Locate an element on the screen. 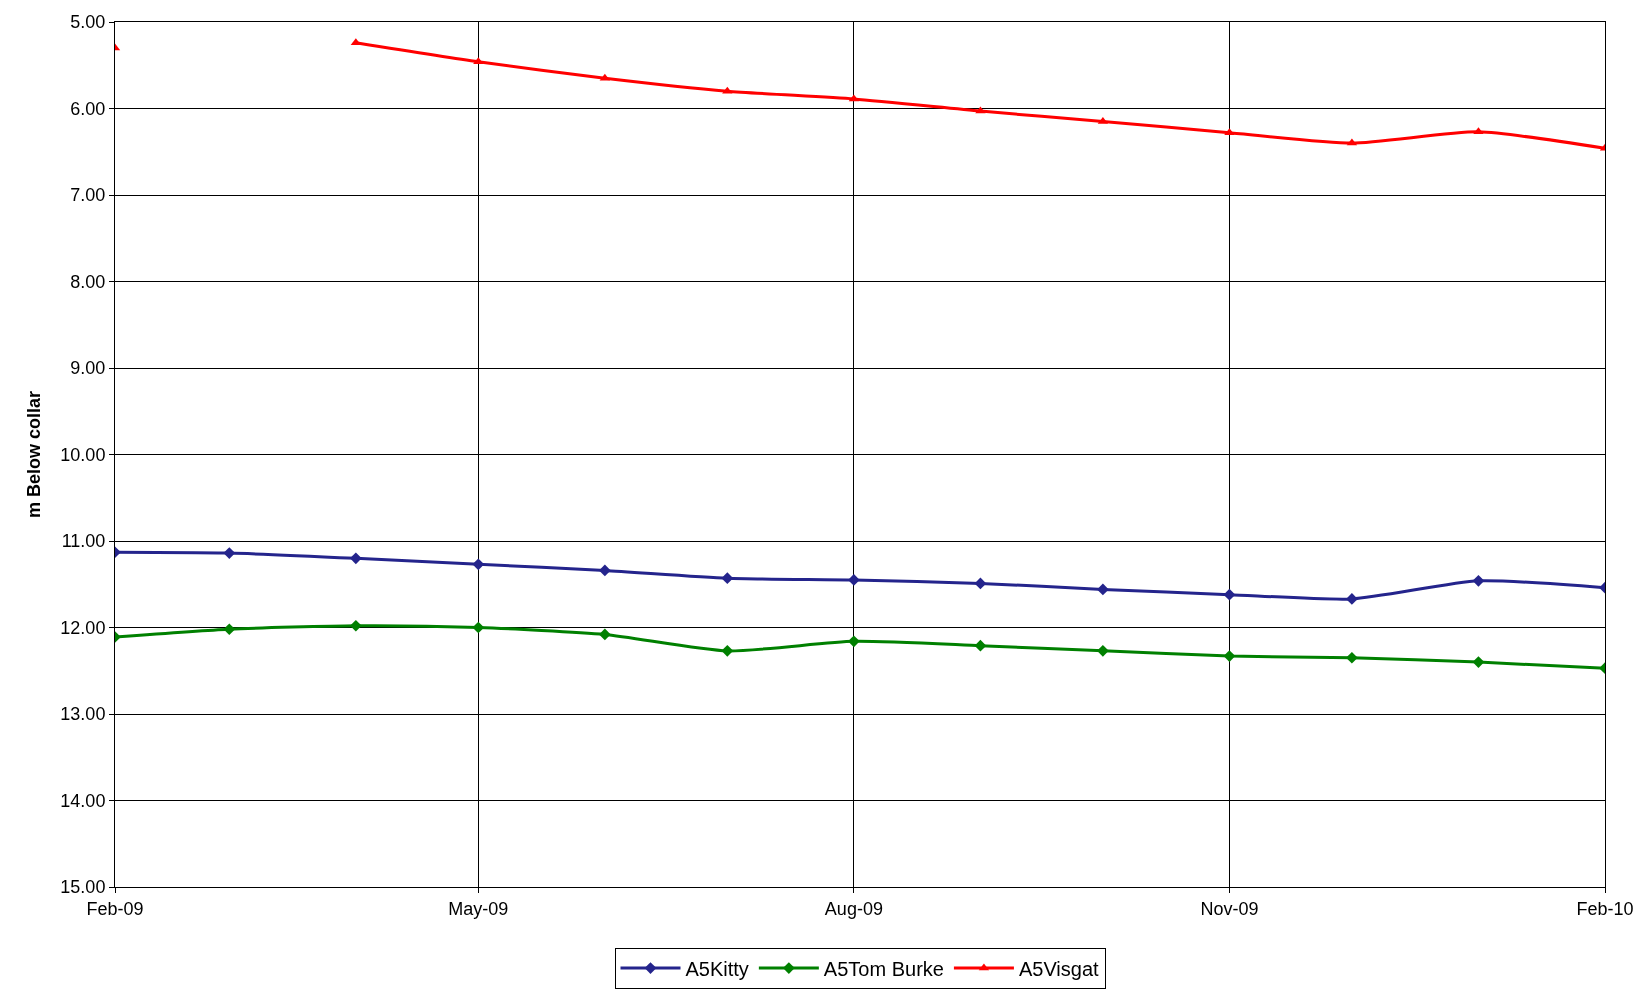 This screenshot has width=1650, height=1001. y-tick-label: 6.00 is located at coordinates (88, 108).